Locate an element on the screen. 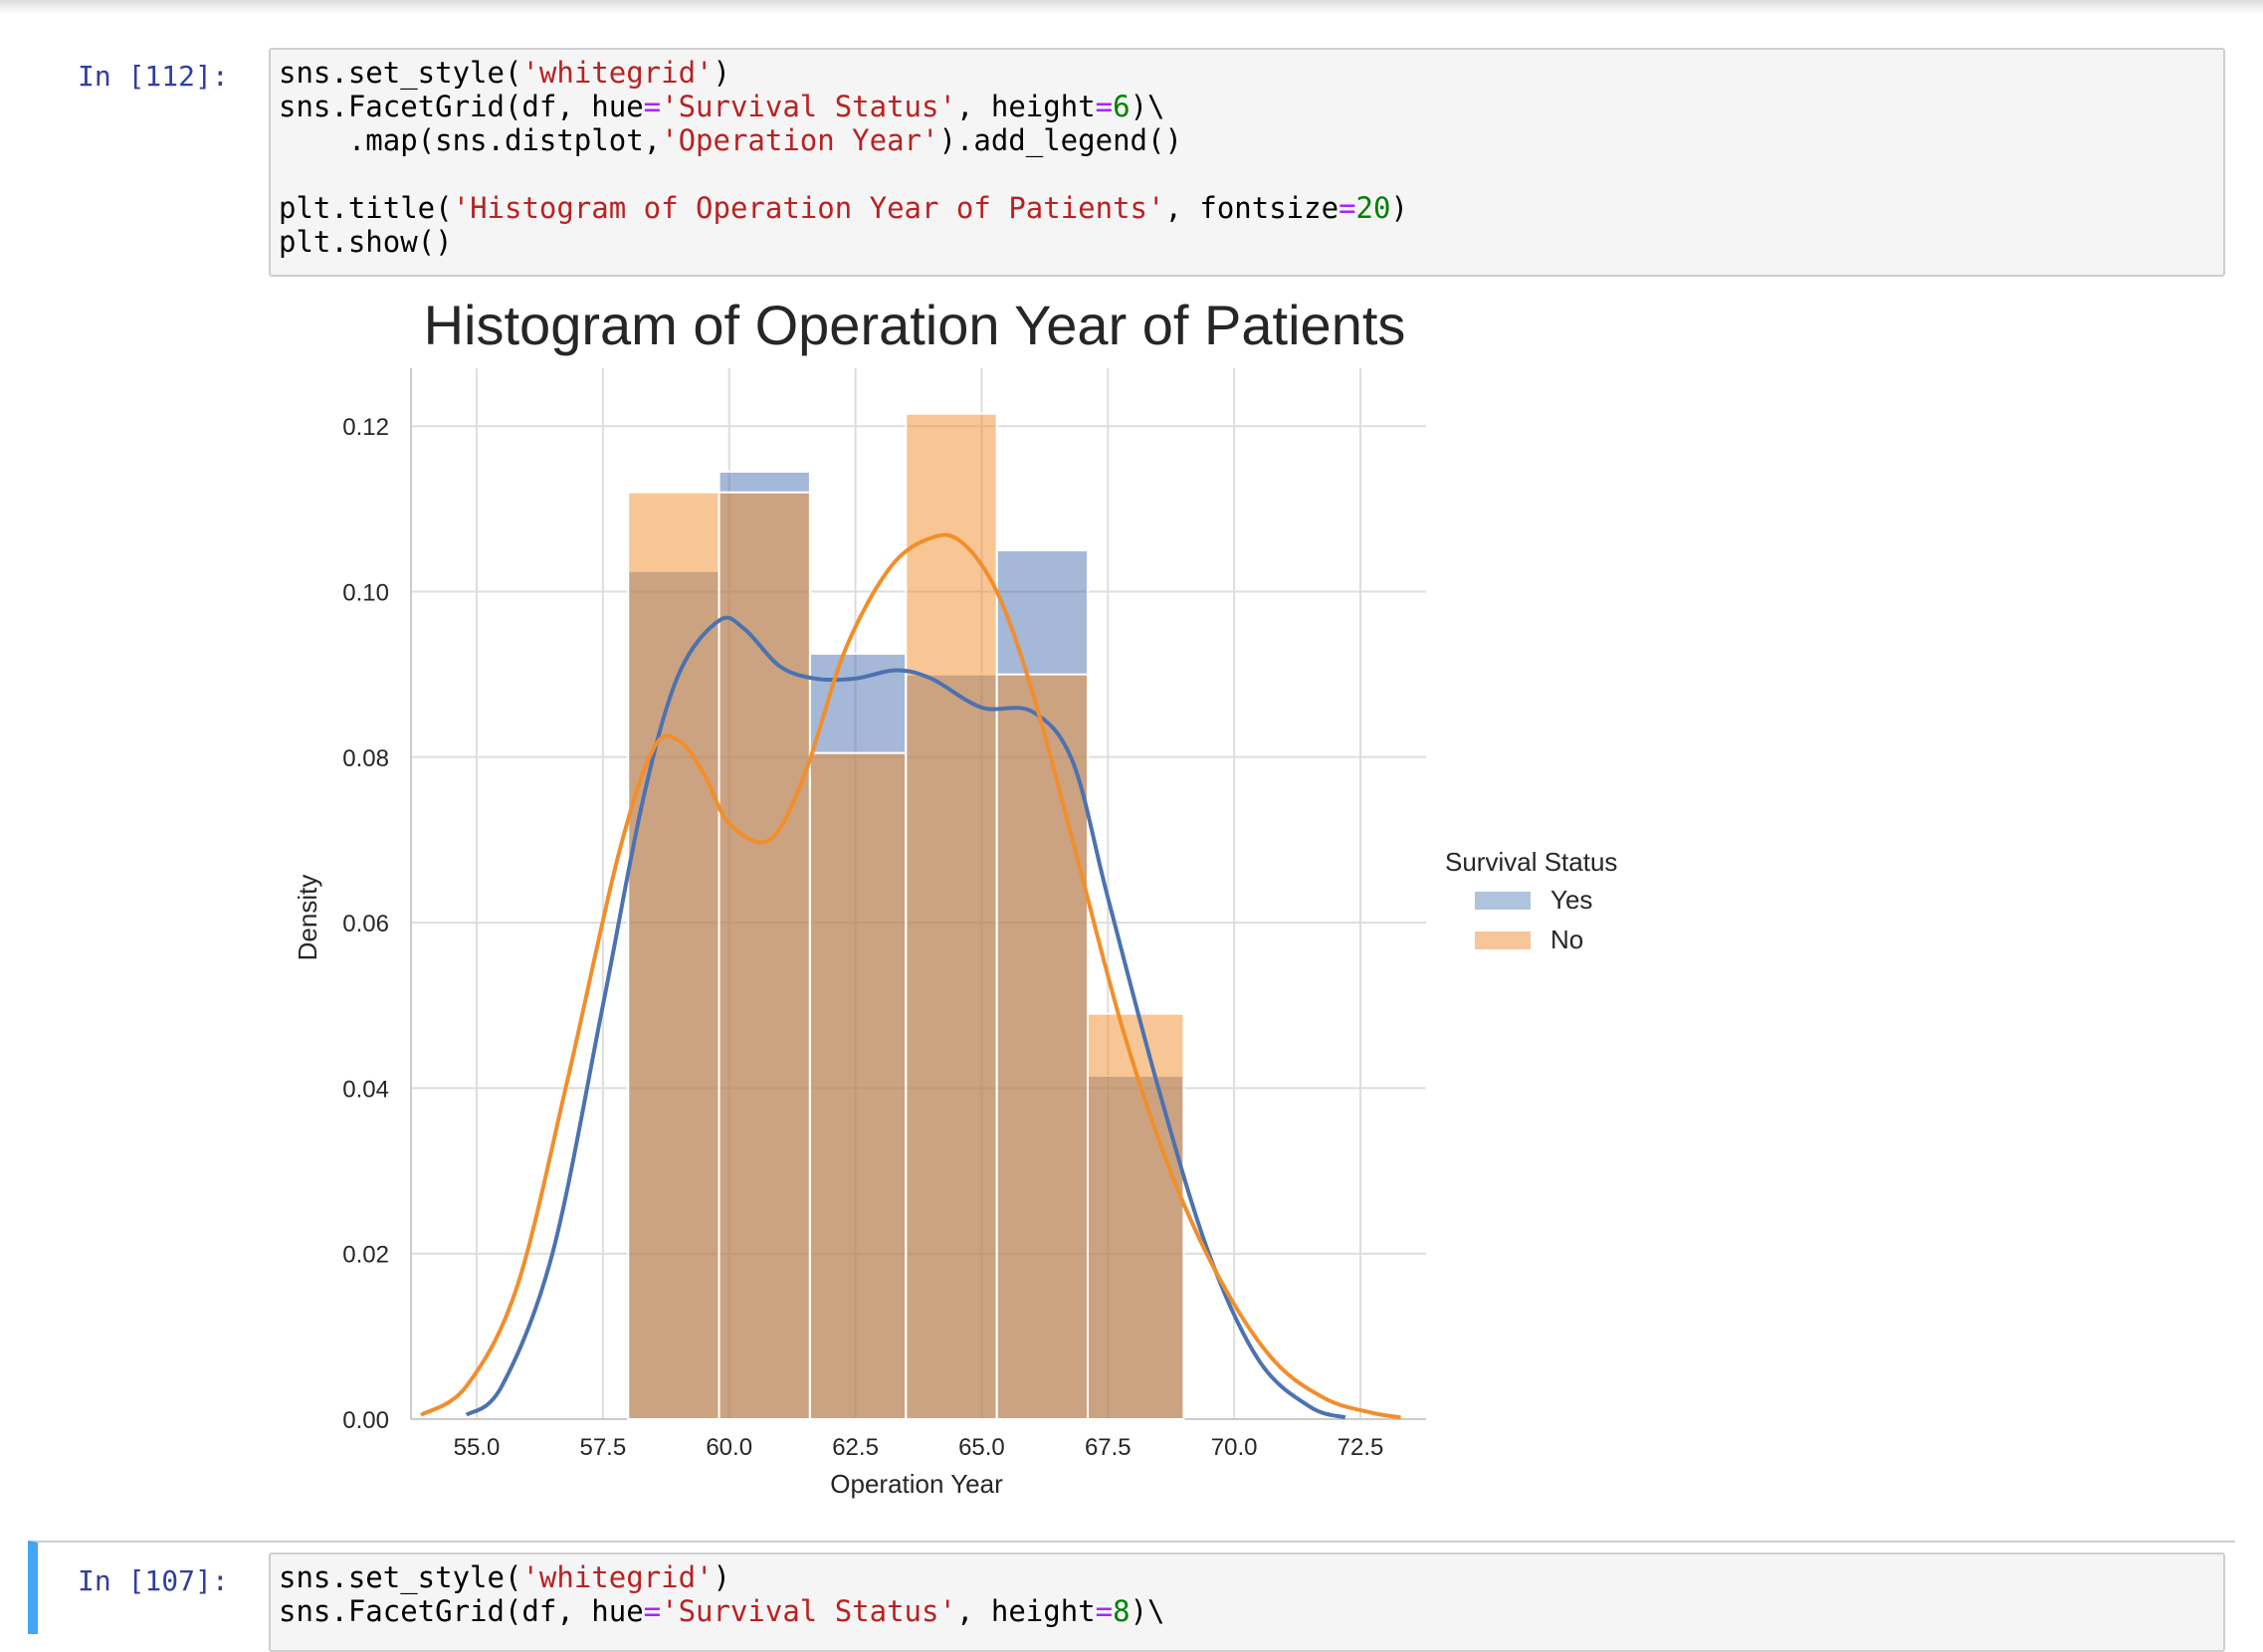 The height and width of the screenshot is (1652, 2263). code-token: 'Operation Year' is located at coordinates (800, 140).